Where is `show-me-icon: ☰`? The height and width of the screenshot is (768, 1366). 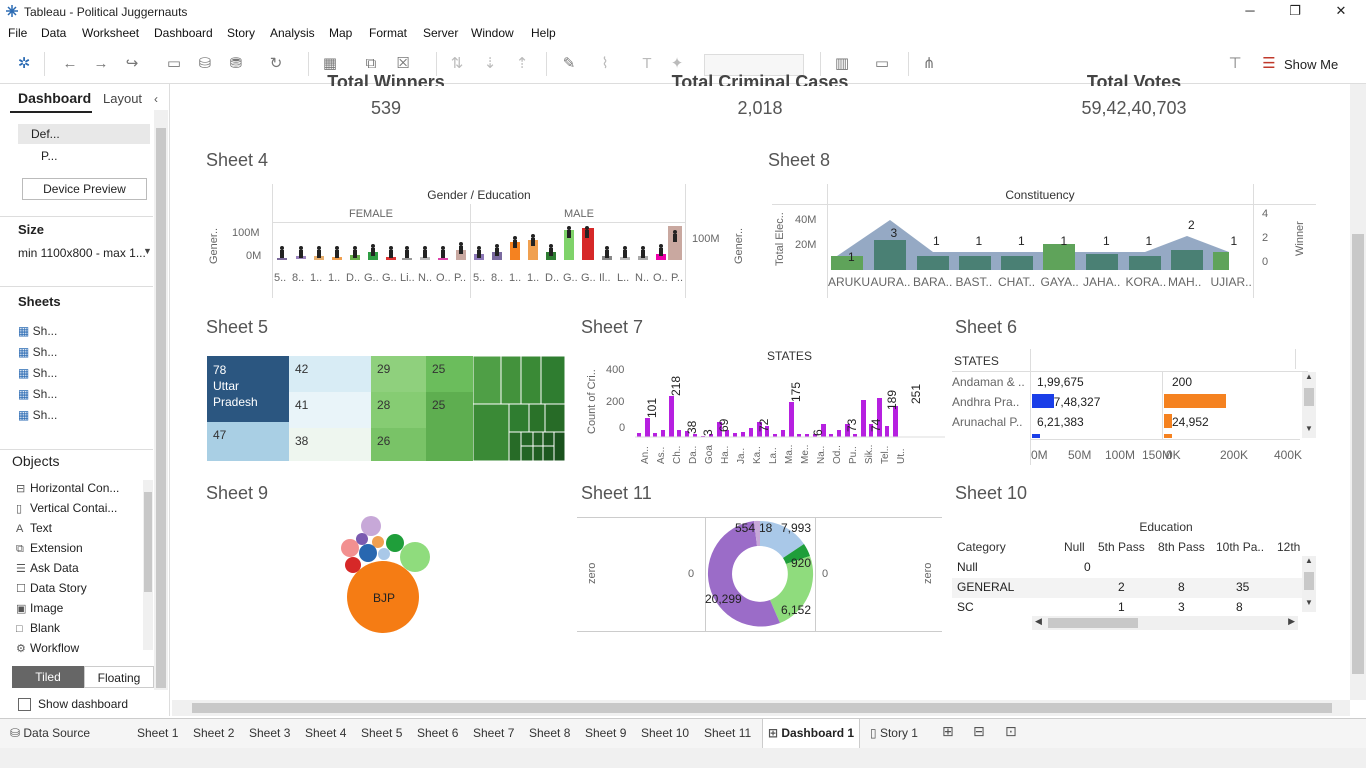 show-me-icon: ☰ is located at coordinates (1269, 63).